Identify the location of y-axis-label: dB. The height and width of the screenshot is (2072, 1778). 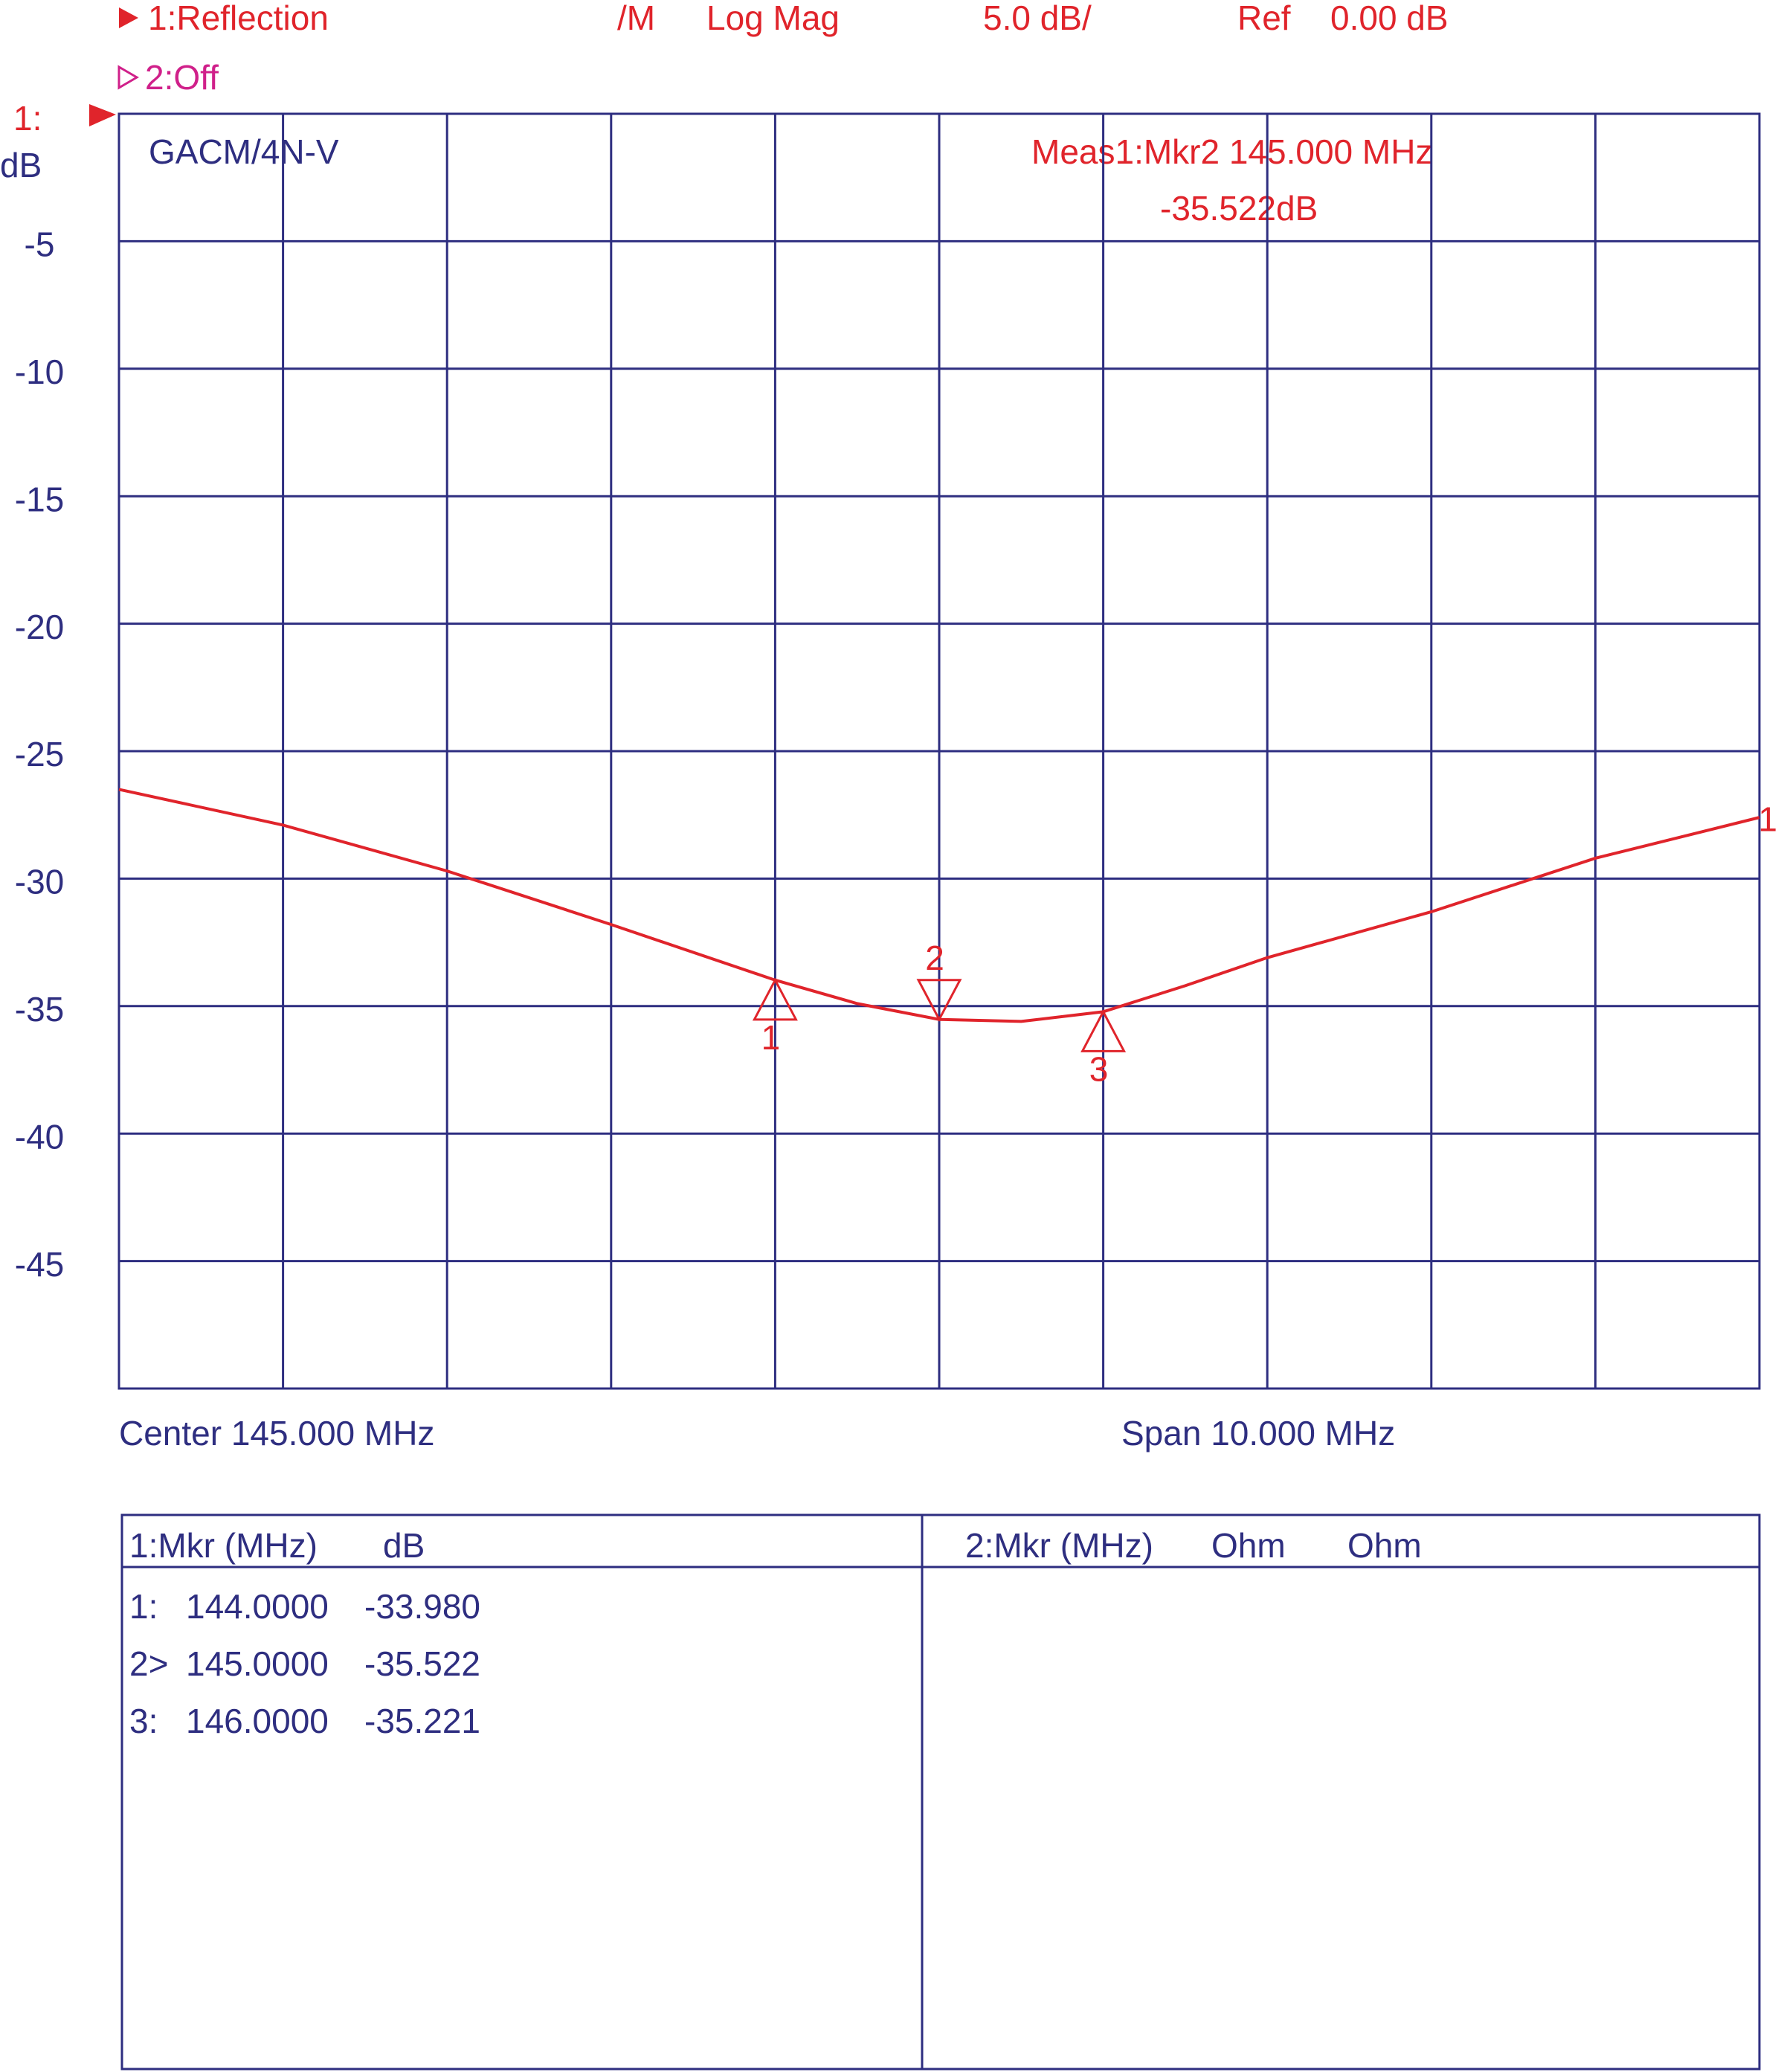
(21, 165).